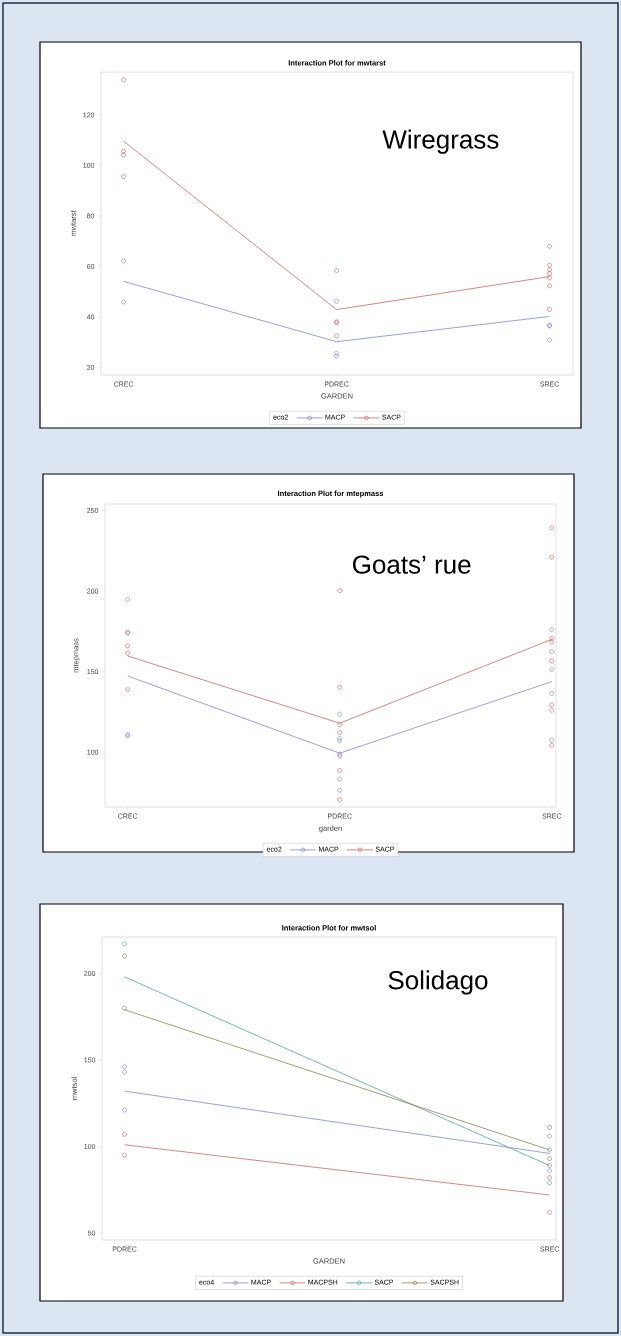 The width and height of the screenshot is (621, 1336). What do you see at coordinates (412, 564) in the screenshot?
I see `annotation: Goats’ rue` at bounding box center [412, 564].